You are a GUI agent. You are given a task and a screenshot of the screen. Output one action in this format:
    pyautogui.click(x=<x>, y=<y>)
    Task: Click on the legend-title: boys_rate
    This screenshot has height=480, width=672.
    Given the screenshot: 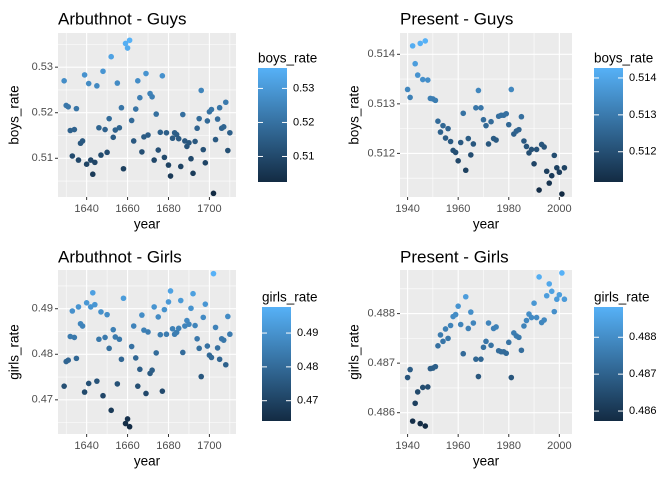 What is the action you would take?
    pyautogui.click(x=623, y=58)
    